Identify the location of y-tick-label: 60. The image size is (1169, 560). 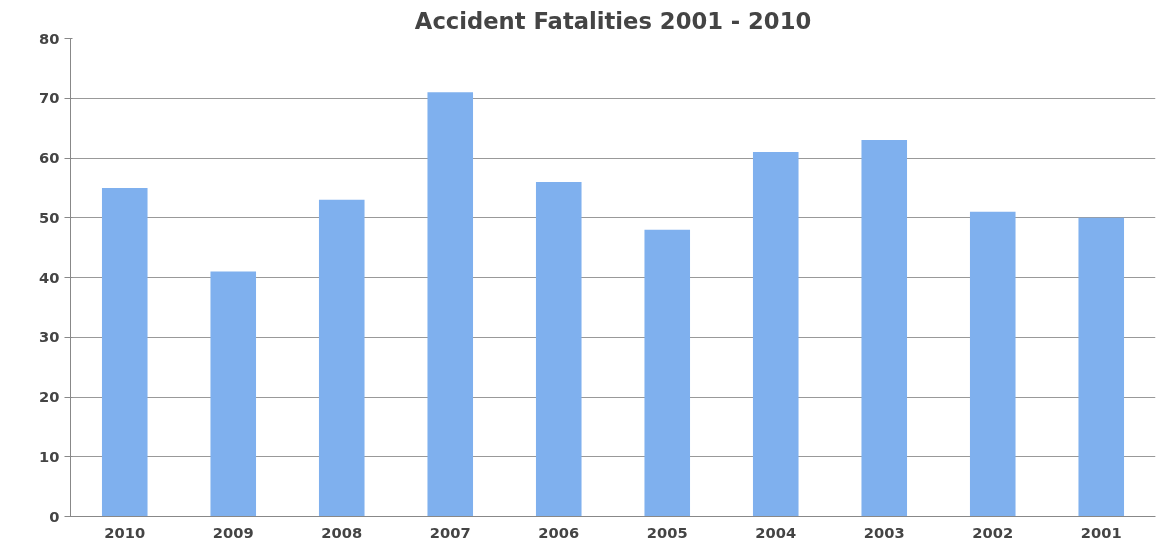
(49, 157).